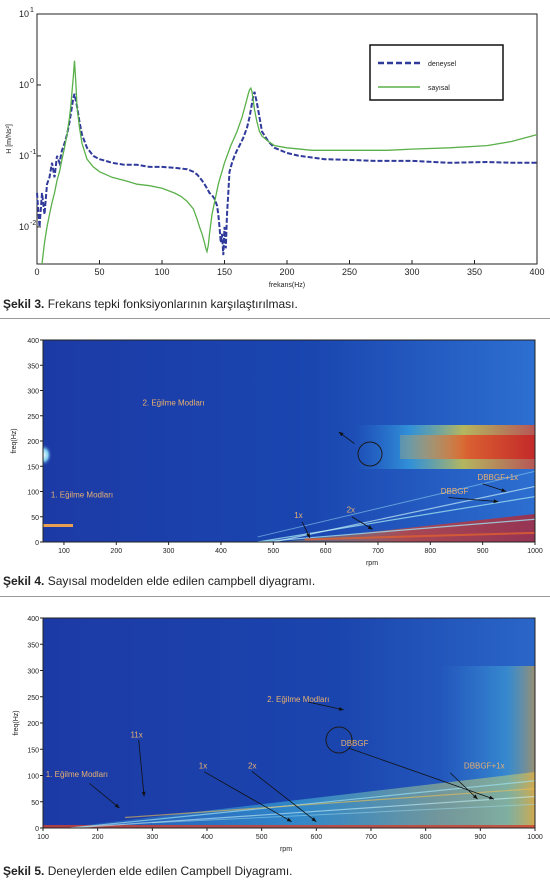  What do you see at coordinates (442, 64) in the screenshot?
I see `legend-label-deneysel: deneysel` at bounding box center [442, 64].